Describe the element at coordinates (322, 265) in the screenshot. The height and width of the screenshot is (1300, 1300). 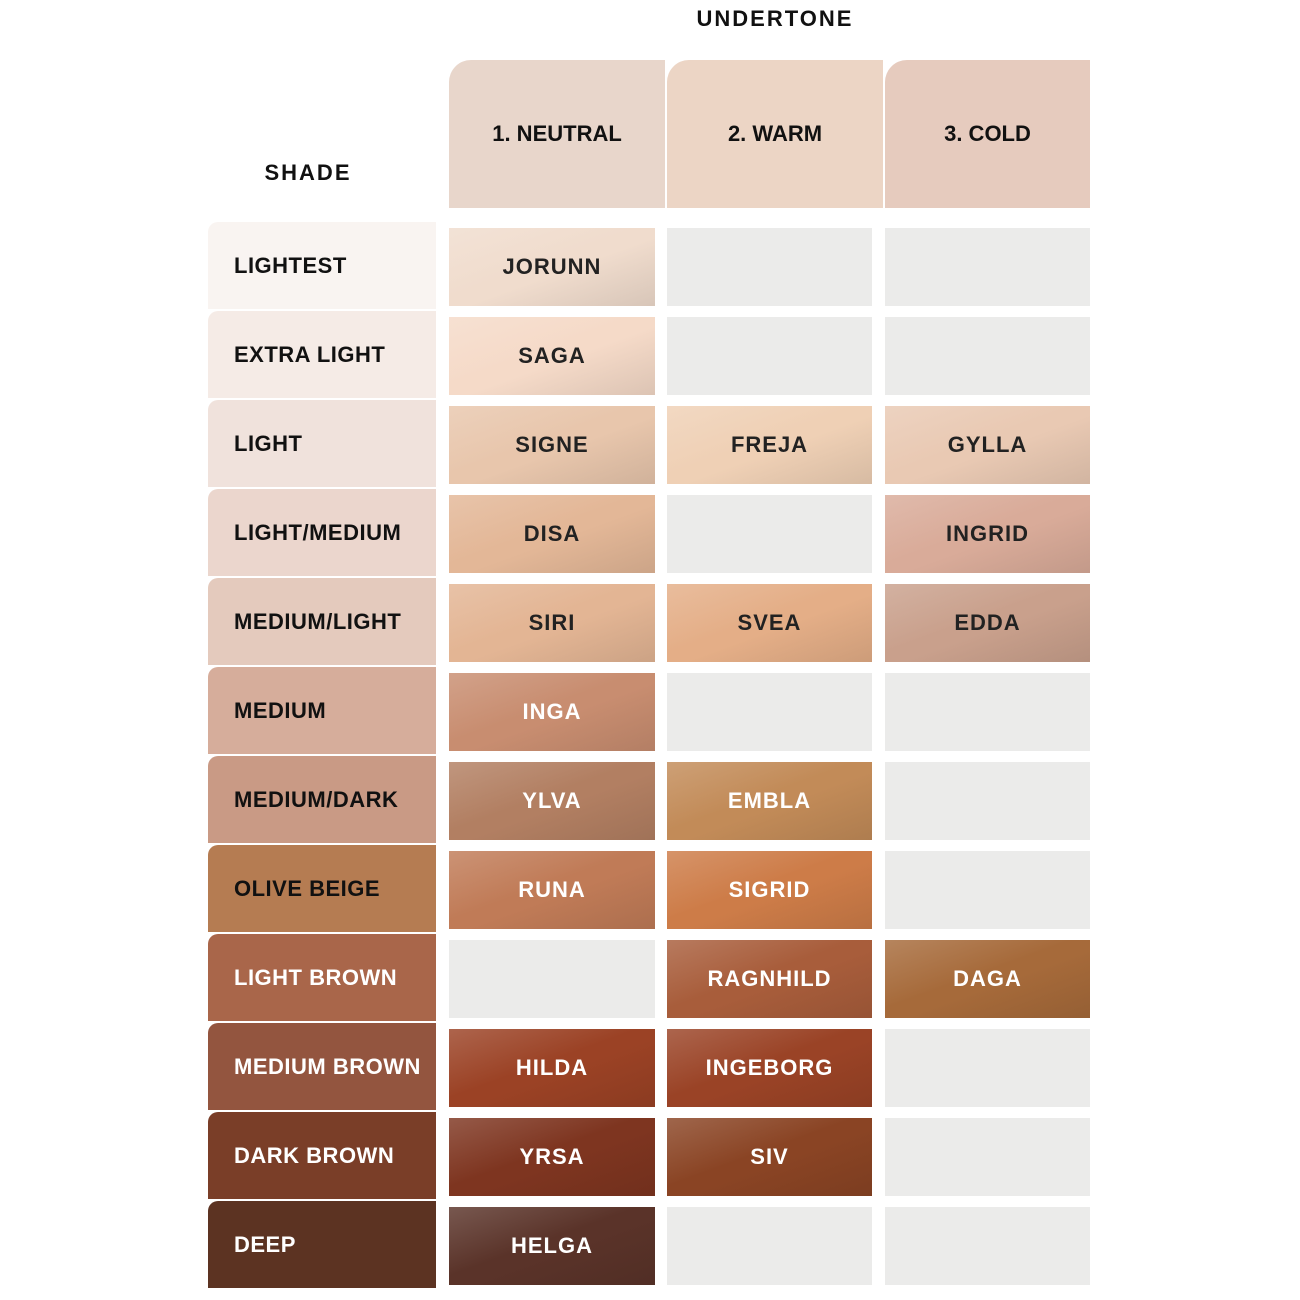
I see `shade-name: LIGHTEST` at that location.